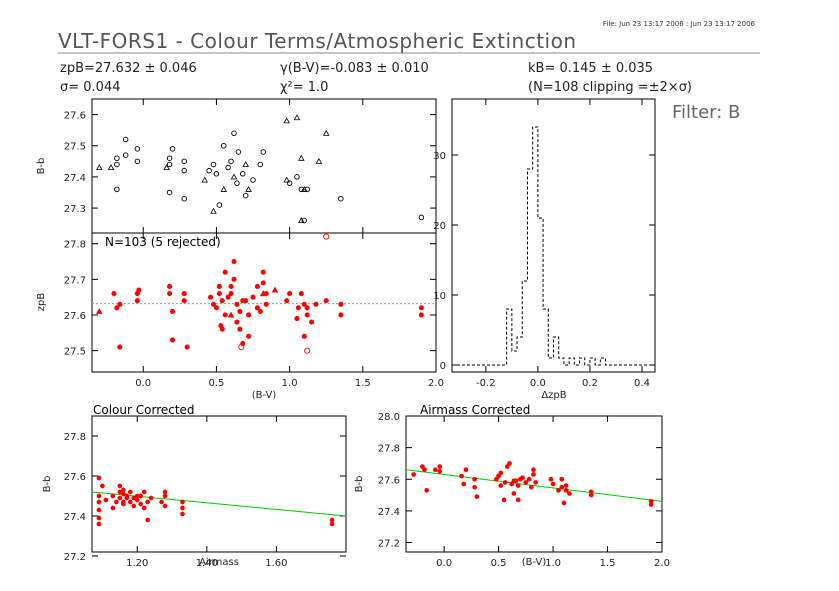 Image resolution: width=839 pixels, height=591 pixels. I want to click on filter-label: Filter: B, so click(706, 112).